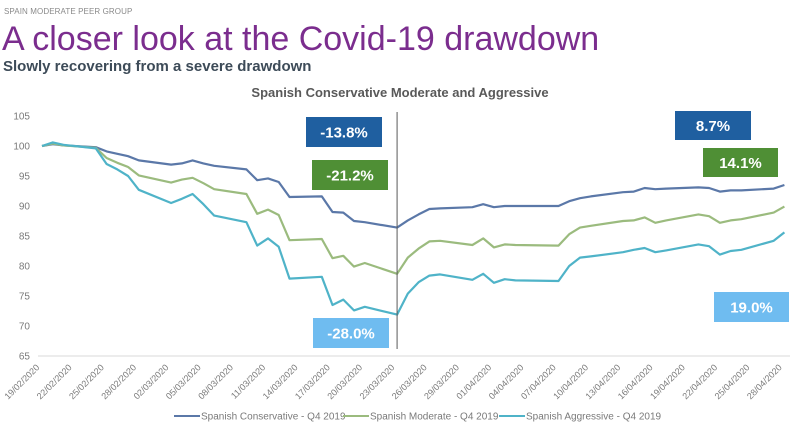 This screenshot has height=440, width=800. I want to click on annotation-badge-drawdown-2: -28.0%, so click(351, 333).